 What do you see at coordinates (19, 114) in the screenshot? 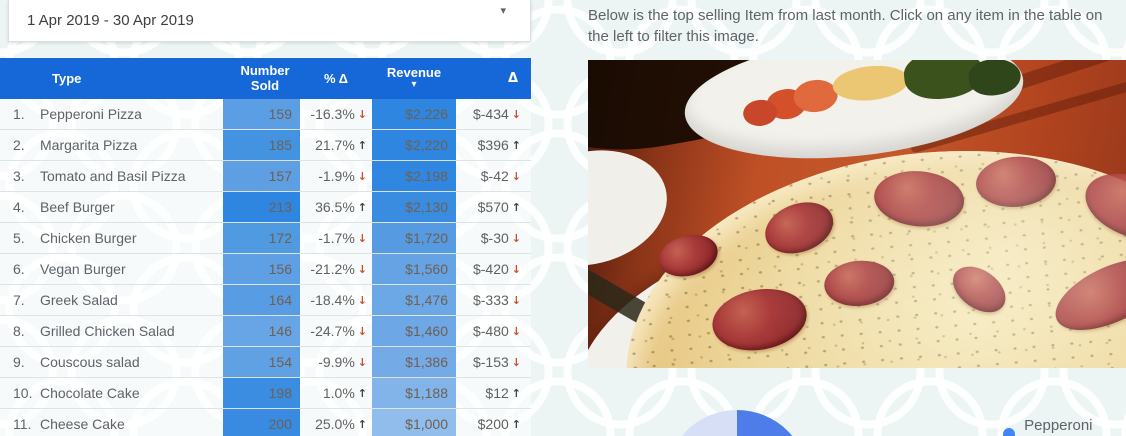
I see `row-rank: 1.` at bounding box center [19, 114].